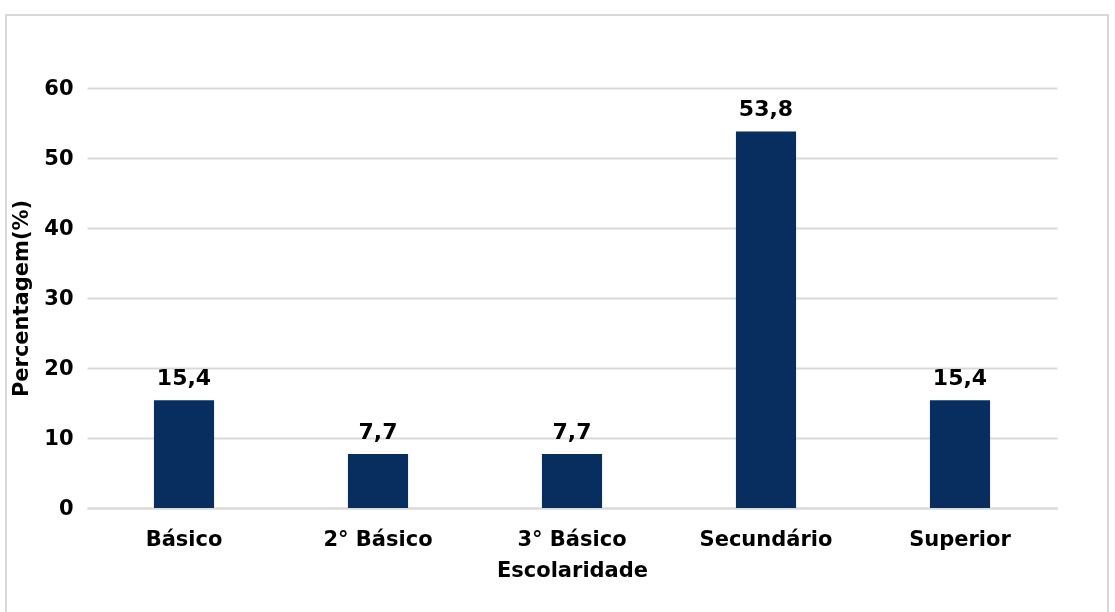 The image size is (1115, 612). What do you see at coordinates (21, 298) in the screenshot?
I see `y-axis-title: Percentagem(%)` at bounding box center [21, 298].